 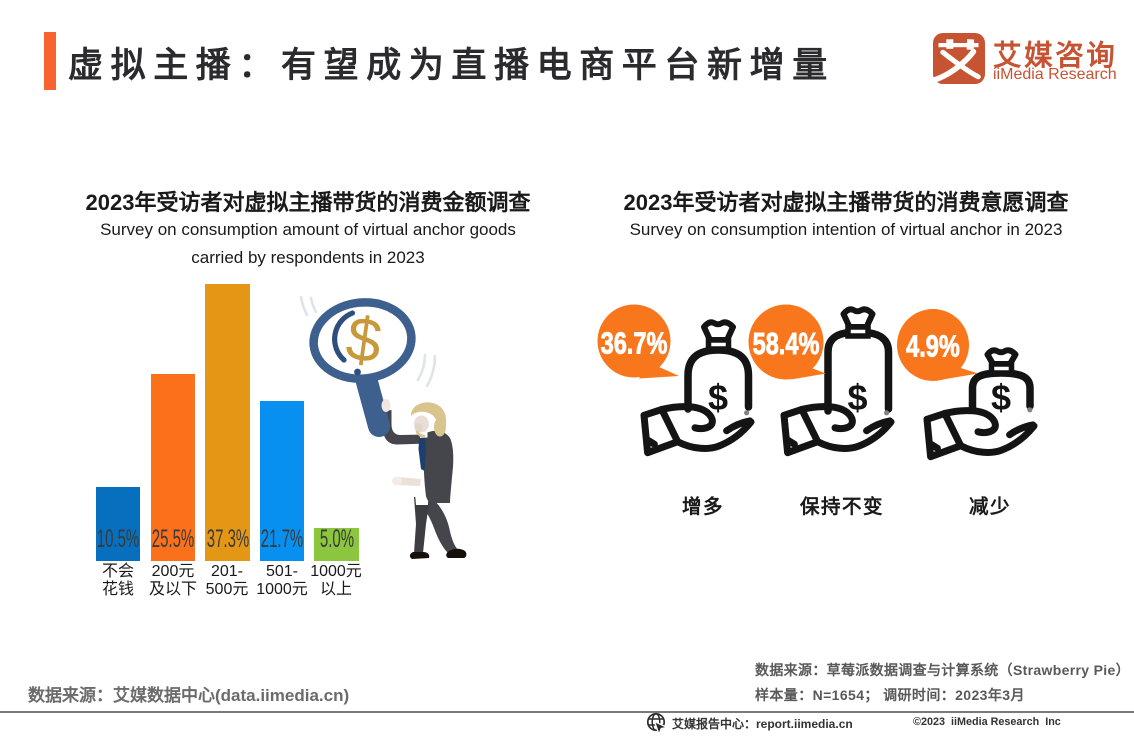 What do you see at coordinates (933, 345) in the screenshot?
I see `svg-text: 4.9%` at bounding box center [933, 345].